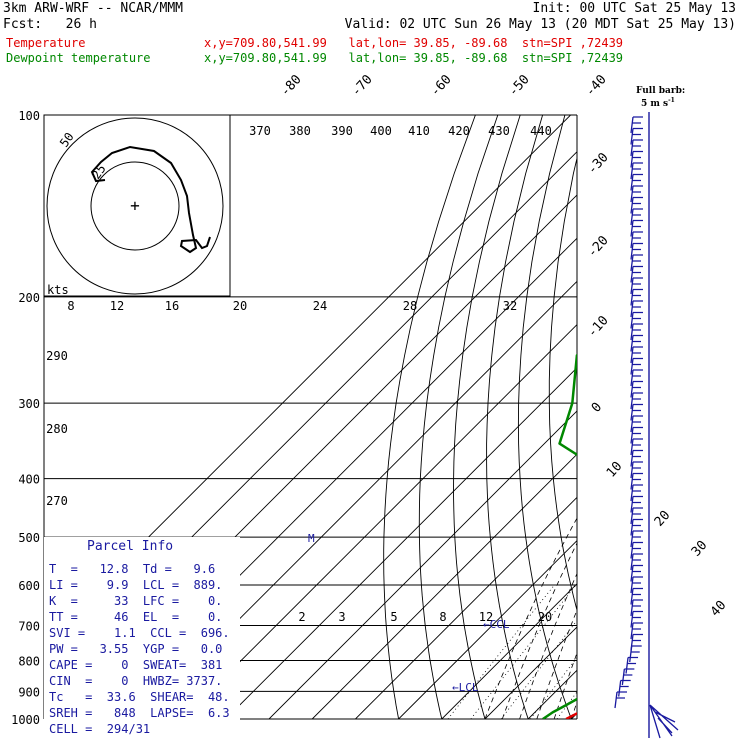 The height and width of the screenshot is (740, 740). I want to click on sounding-traces, so click(559, 536).